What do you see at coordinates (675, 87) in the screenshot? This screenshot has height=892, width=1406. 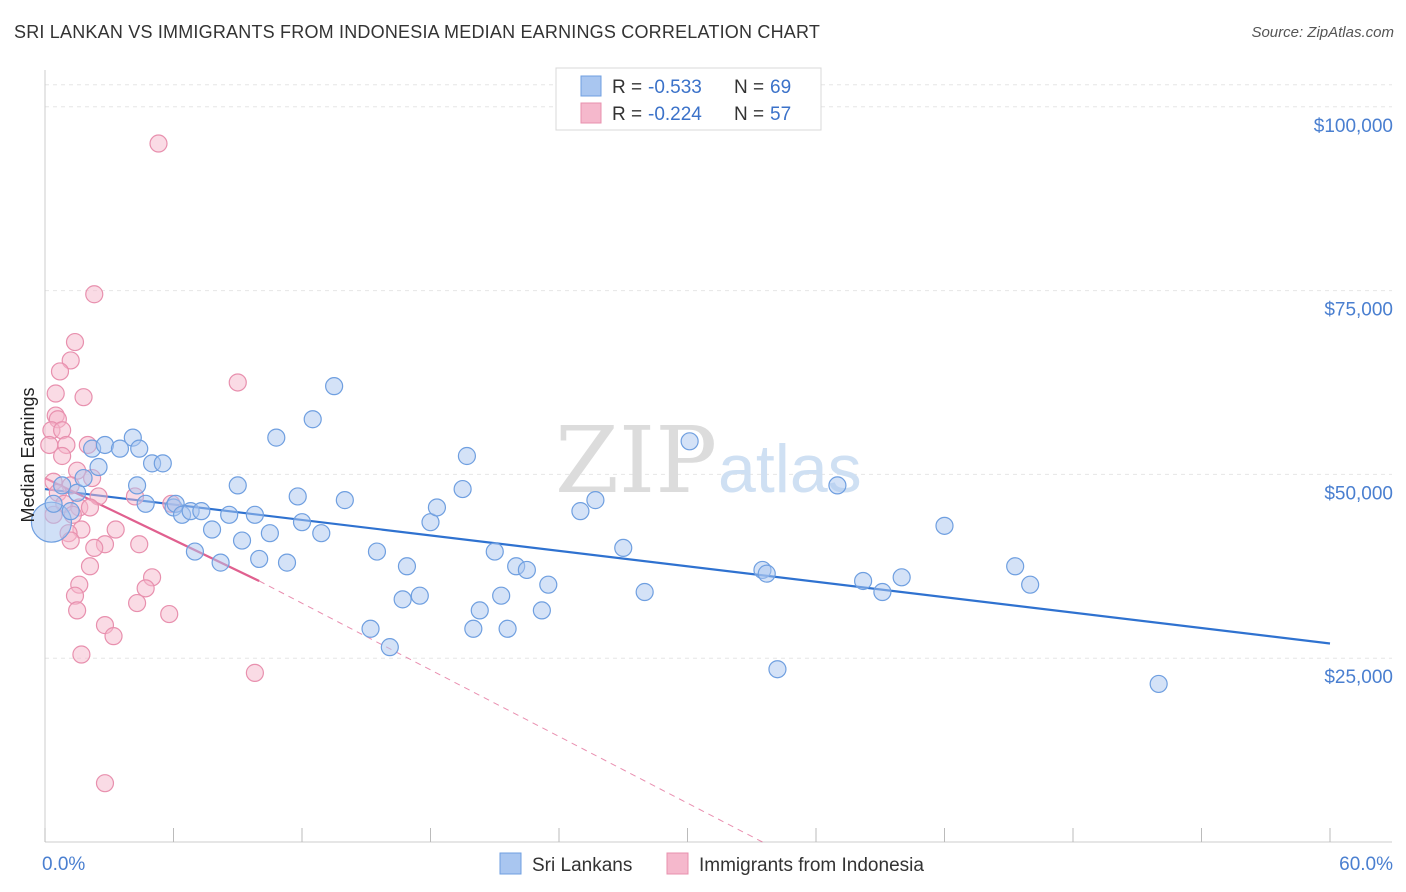 I see `legend-r-value-1: -0.533` at bounding box center [675, 87].